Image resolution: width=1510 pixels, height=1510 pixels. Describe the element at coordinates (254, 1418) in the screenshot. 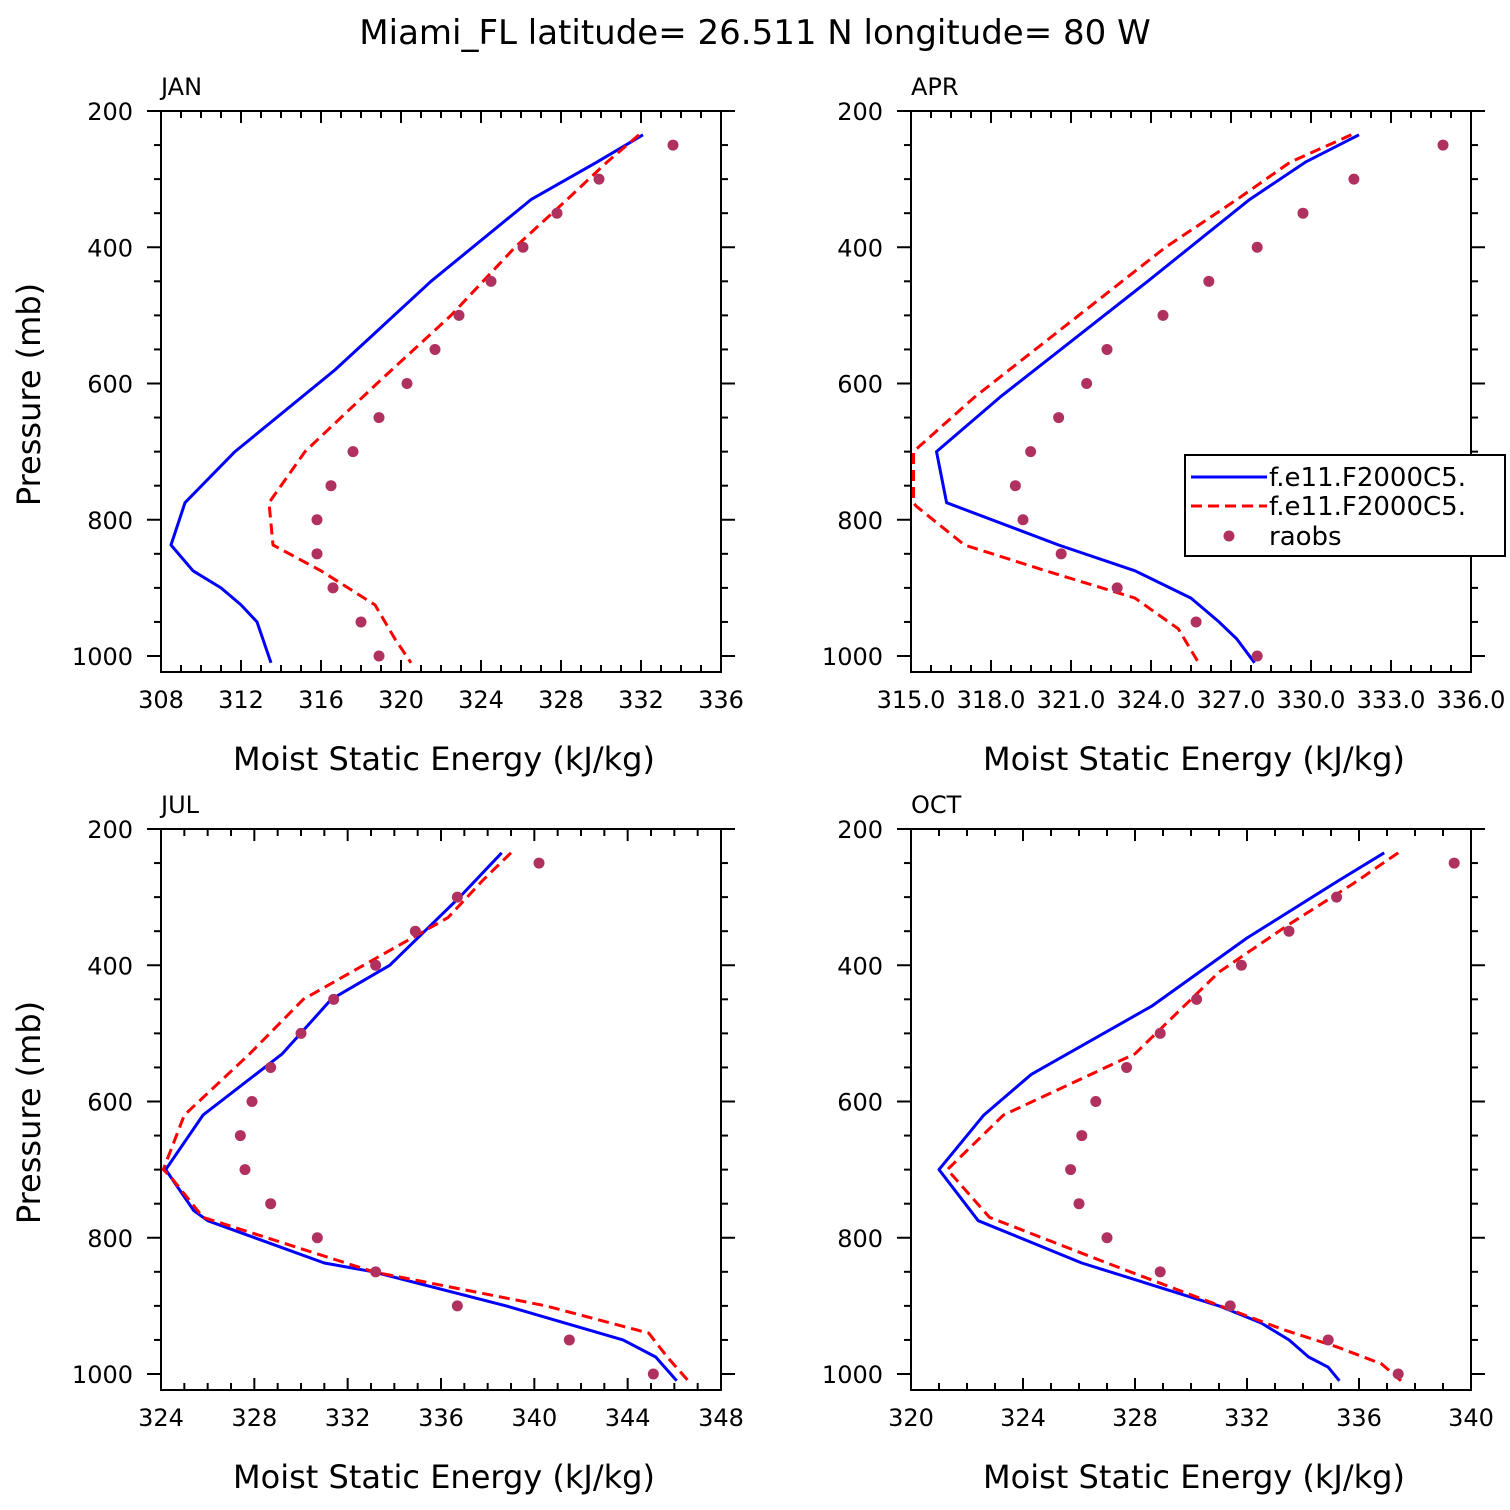

I see `x-tick-label: 328` at that location.